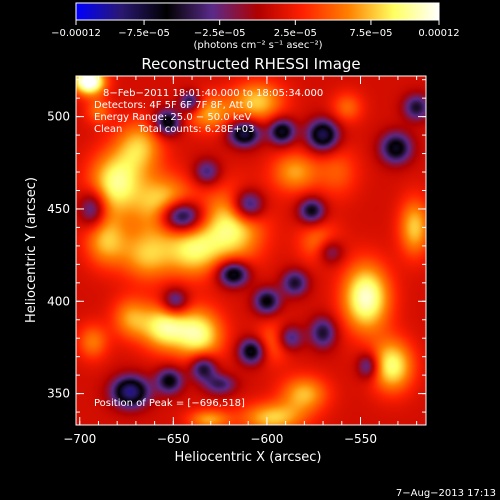 The width and height of the screenshot is (500, 500). Describe the element at coordinates (266, 439) in the screenshot. I see `x-tick-label: −600` at that location.